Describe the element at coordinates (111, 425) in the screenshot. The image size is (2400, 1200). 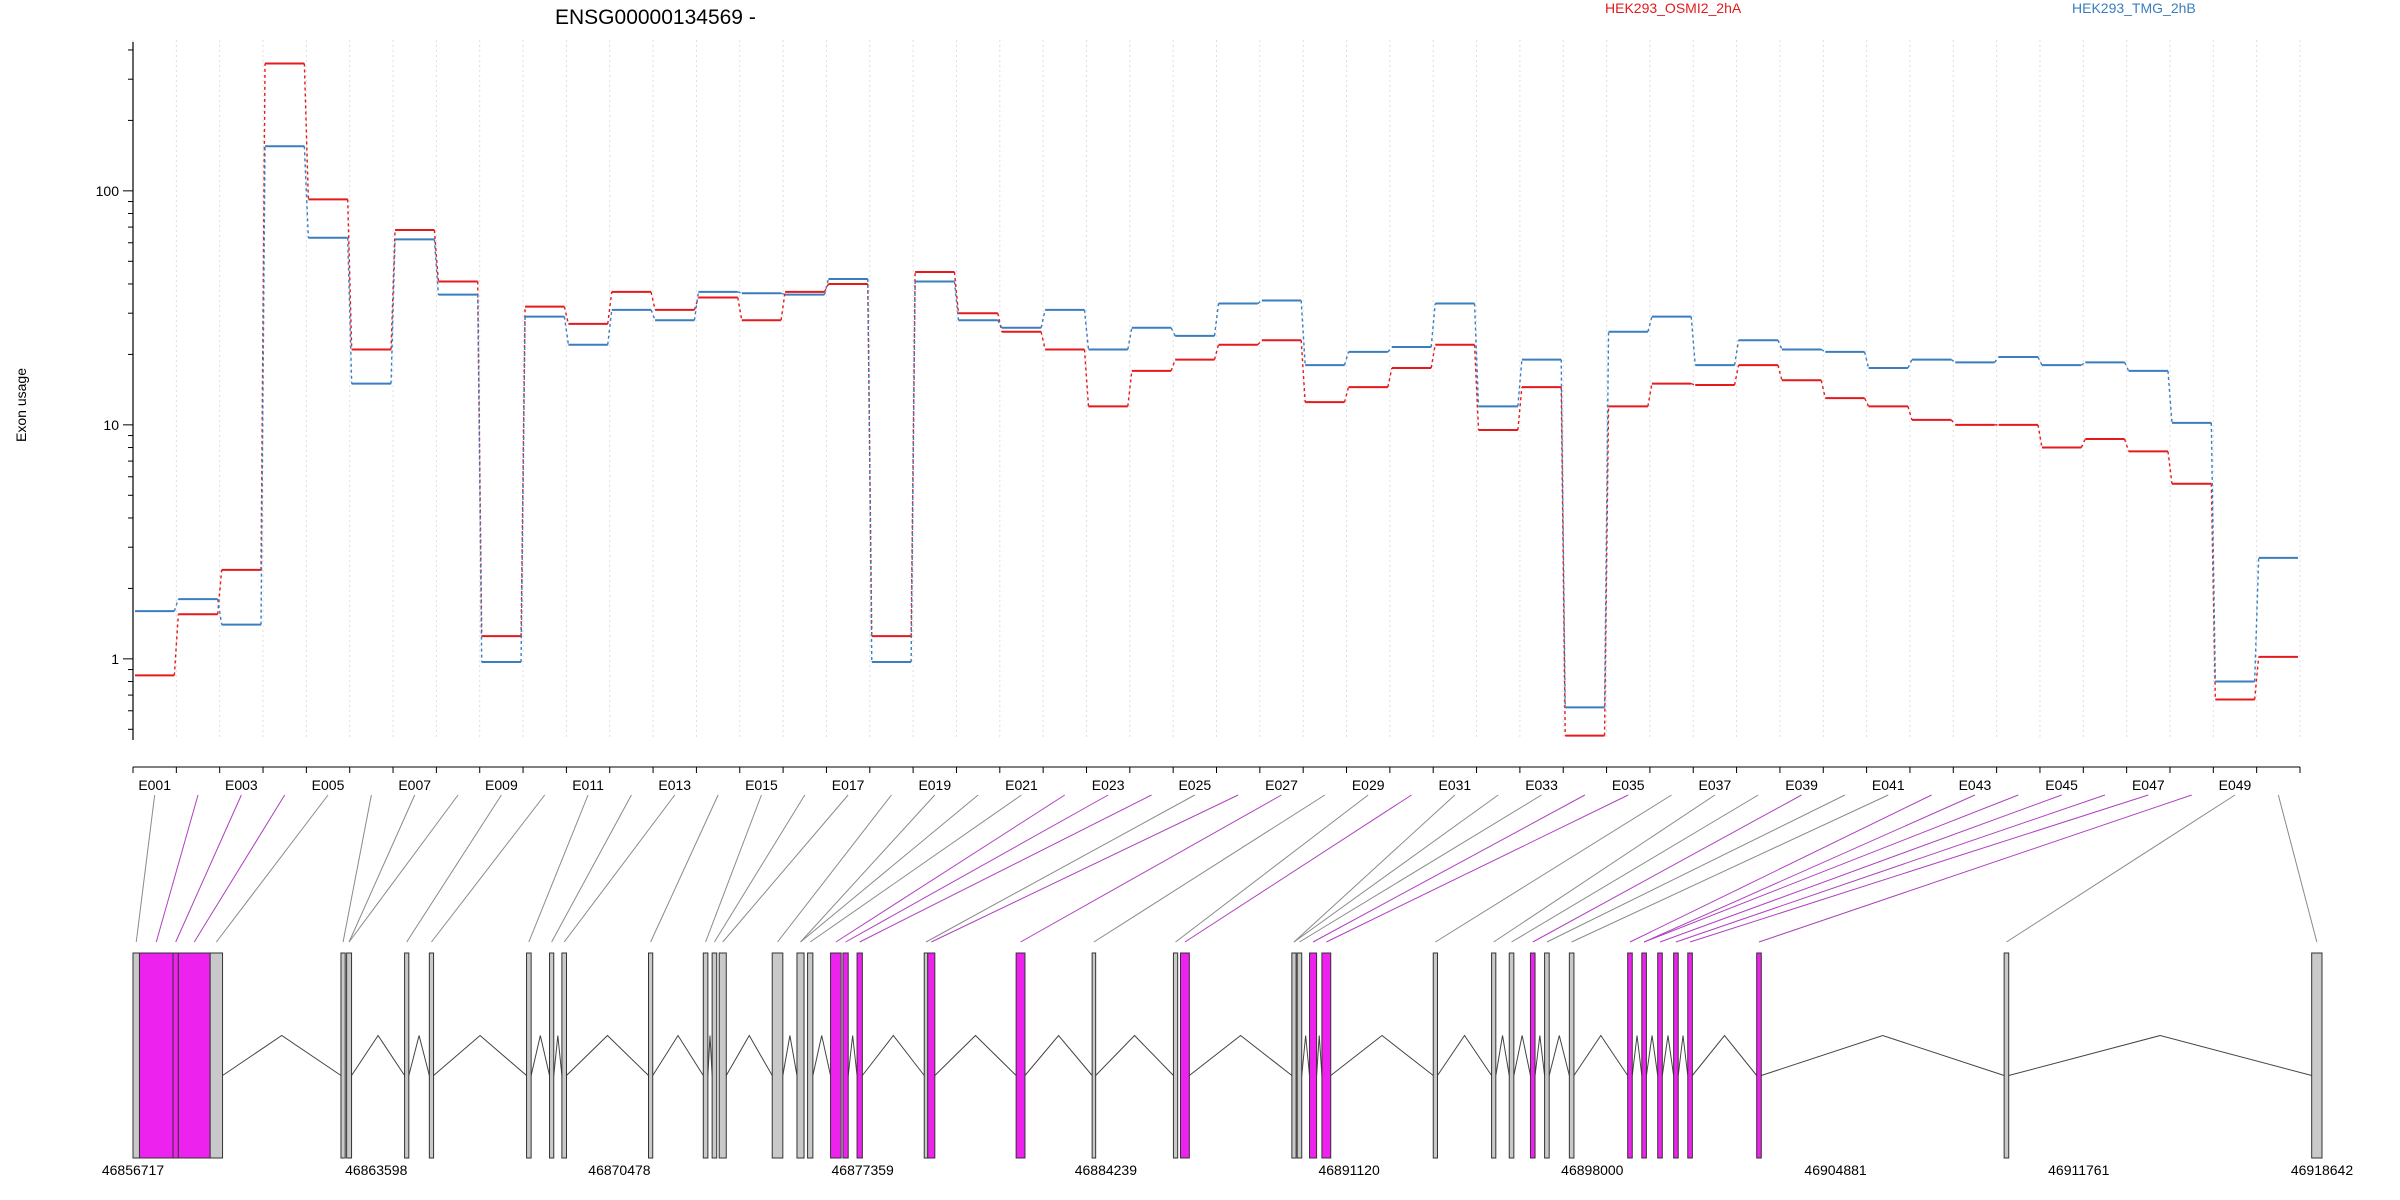
I see `y-tick-label: 10` at that location.